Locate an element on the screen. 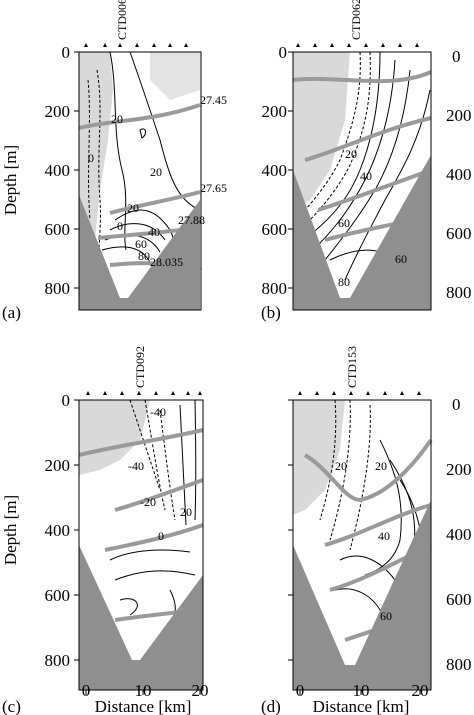 This screenshot has width=474, height=715. contour-label: -20 is located at coordinates (148, 502).